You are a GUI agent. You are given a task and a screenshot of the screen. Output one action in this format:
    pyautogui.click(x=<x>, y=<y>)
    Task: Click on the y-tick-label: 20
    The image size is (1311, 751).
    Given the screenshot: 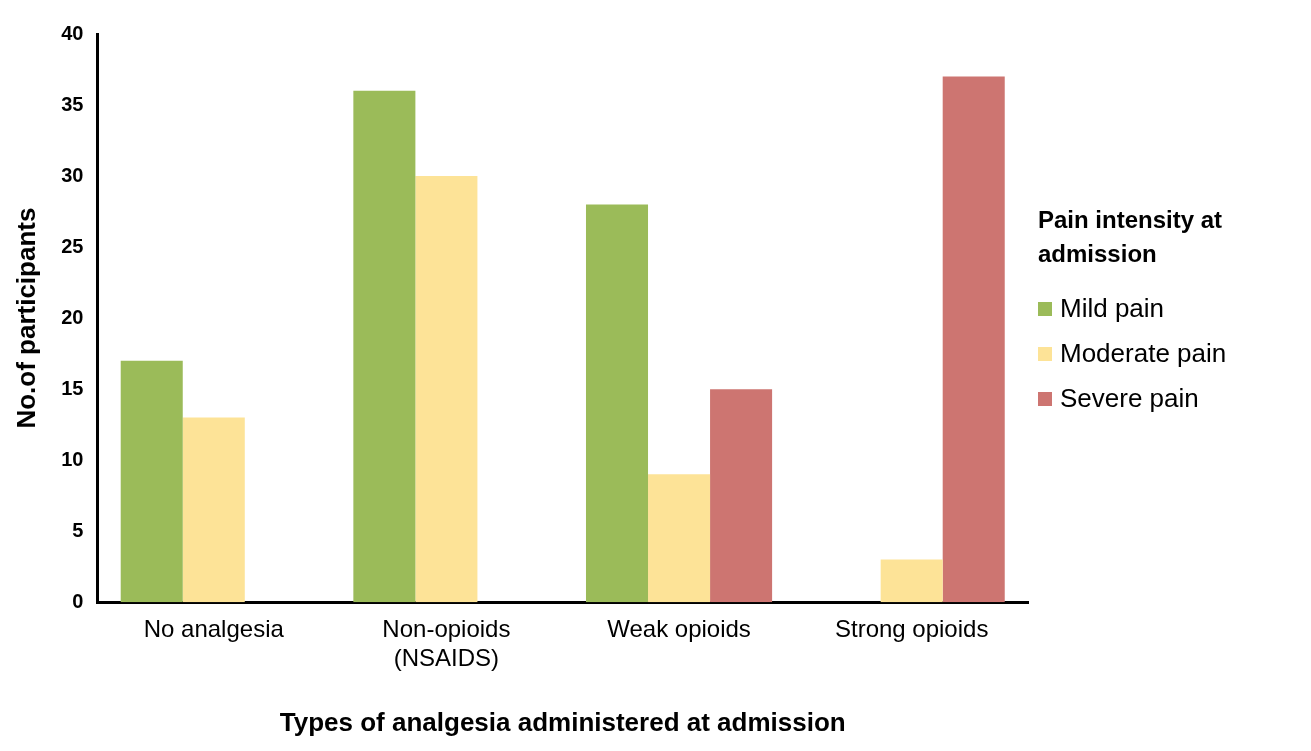 What is the action you would take?
    pyautogui.click(x=72, y=316)
    